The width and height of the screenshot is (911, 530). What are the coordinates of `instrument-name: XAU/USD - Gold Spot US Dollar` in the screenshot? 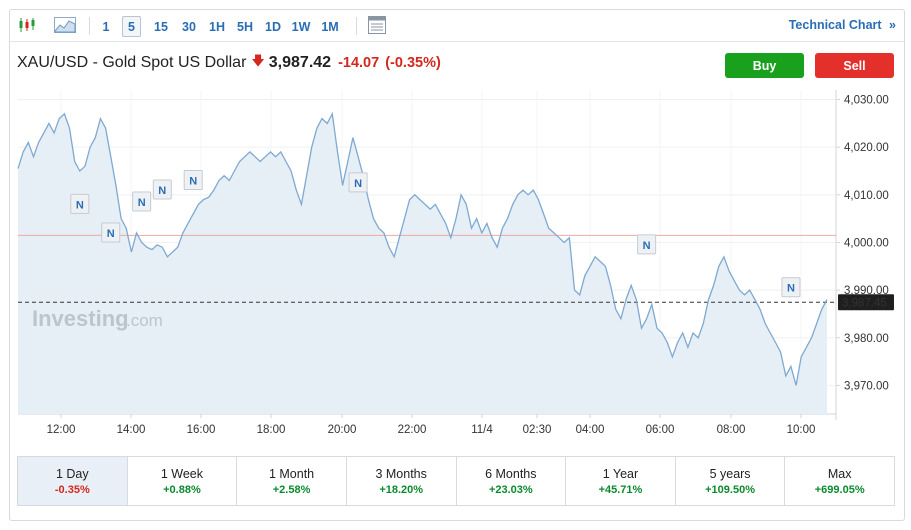 It's located at (132, 62).